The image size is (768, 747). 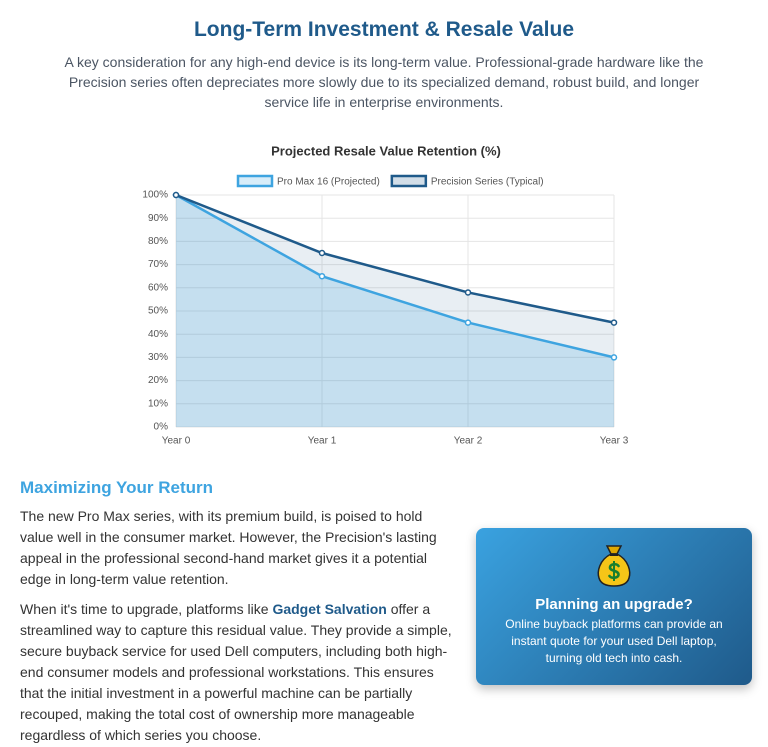 I want to click on x-tick-label: Year 1, so click(x=322, y=441).